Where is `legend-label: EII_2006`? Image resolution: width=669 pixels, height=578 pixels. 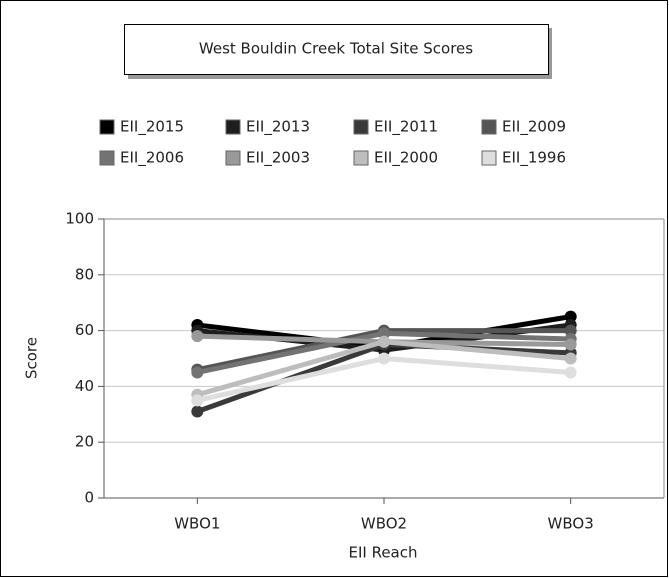
legend-label: EII_2006 is located at coordinates (152, 158).